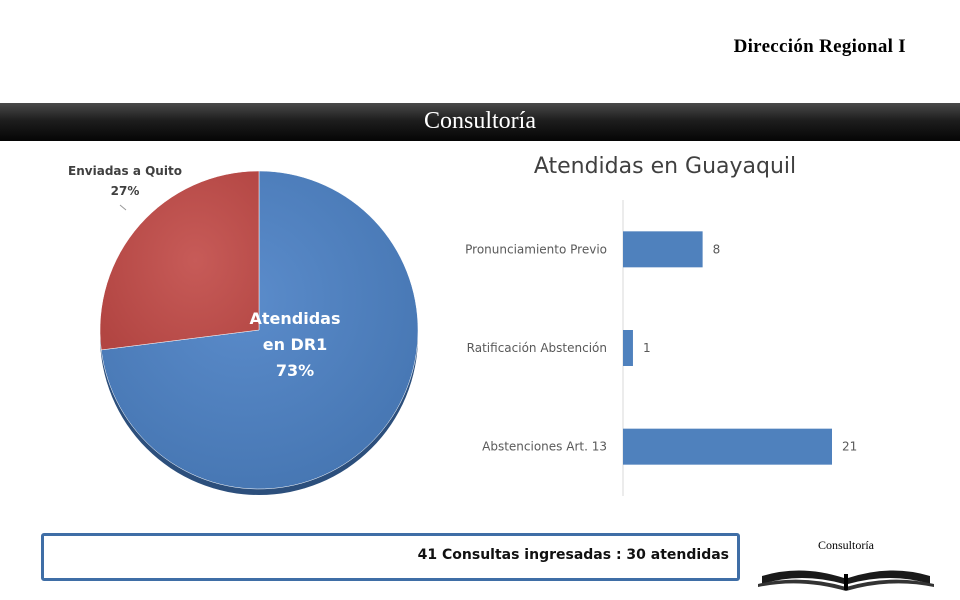  What do you see at coordinates (390, 557) in the screenshot?
I see `summary-box: 41 Consultas ingresadas : 30 atendidas` at bounding box center [390, 557].